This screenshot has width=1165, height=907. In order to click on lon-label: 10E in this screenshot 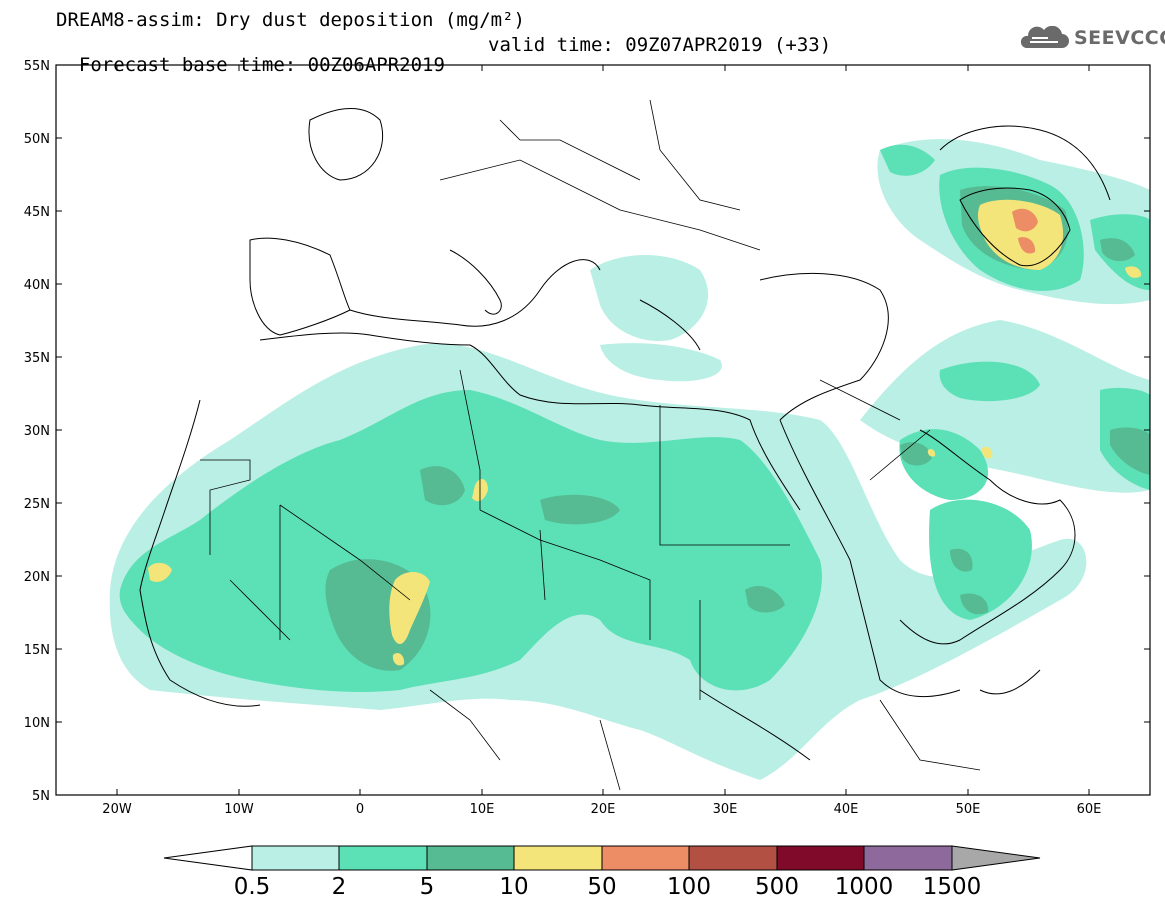, I will do `click(482, 809)`.